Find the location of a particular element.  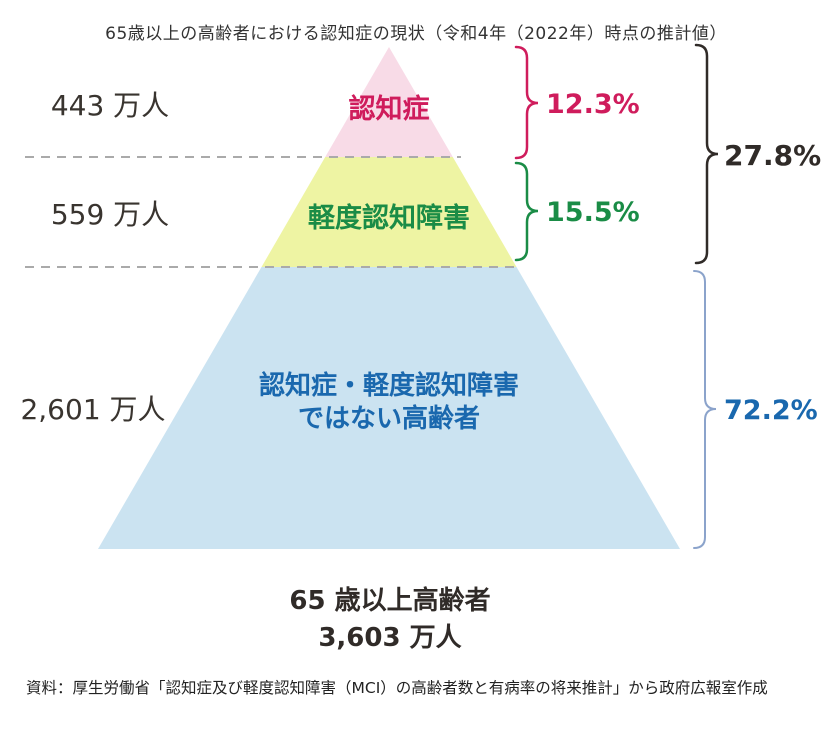

percent-combined: 27.8% is located at coordinates (773, 155).